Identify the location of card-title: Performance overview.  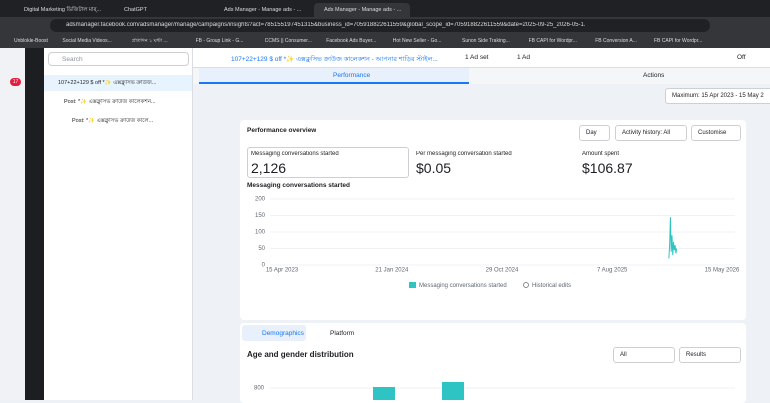
(282, 130).